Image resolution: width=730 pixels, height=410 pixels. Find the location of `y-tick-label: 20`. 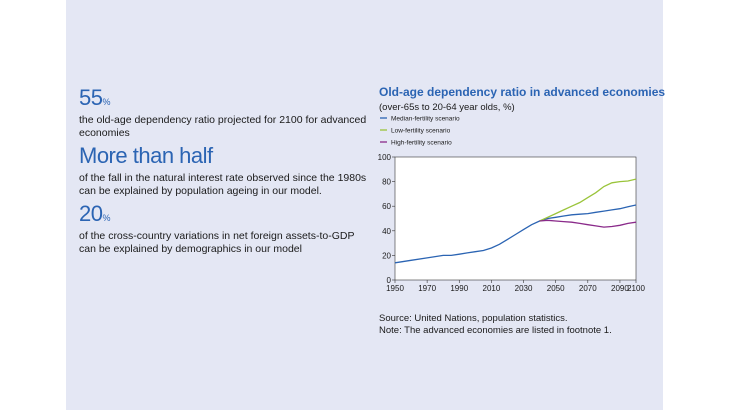

y-tick-label: 20 is located at coordinates (386, 255).